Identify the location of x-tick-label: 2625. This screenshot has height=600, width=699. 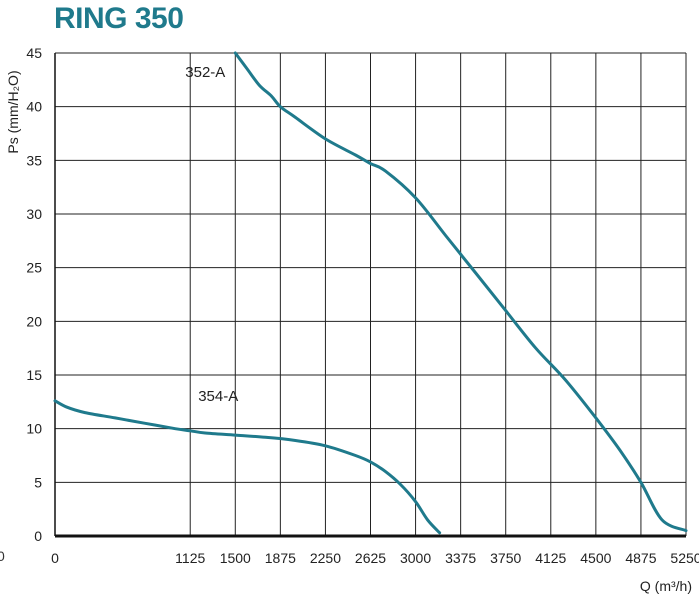
(370, 558).